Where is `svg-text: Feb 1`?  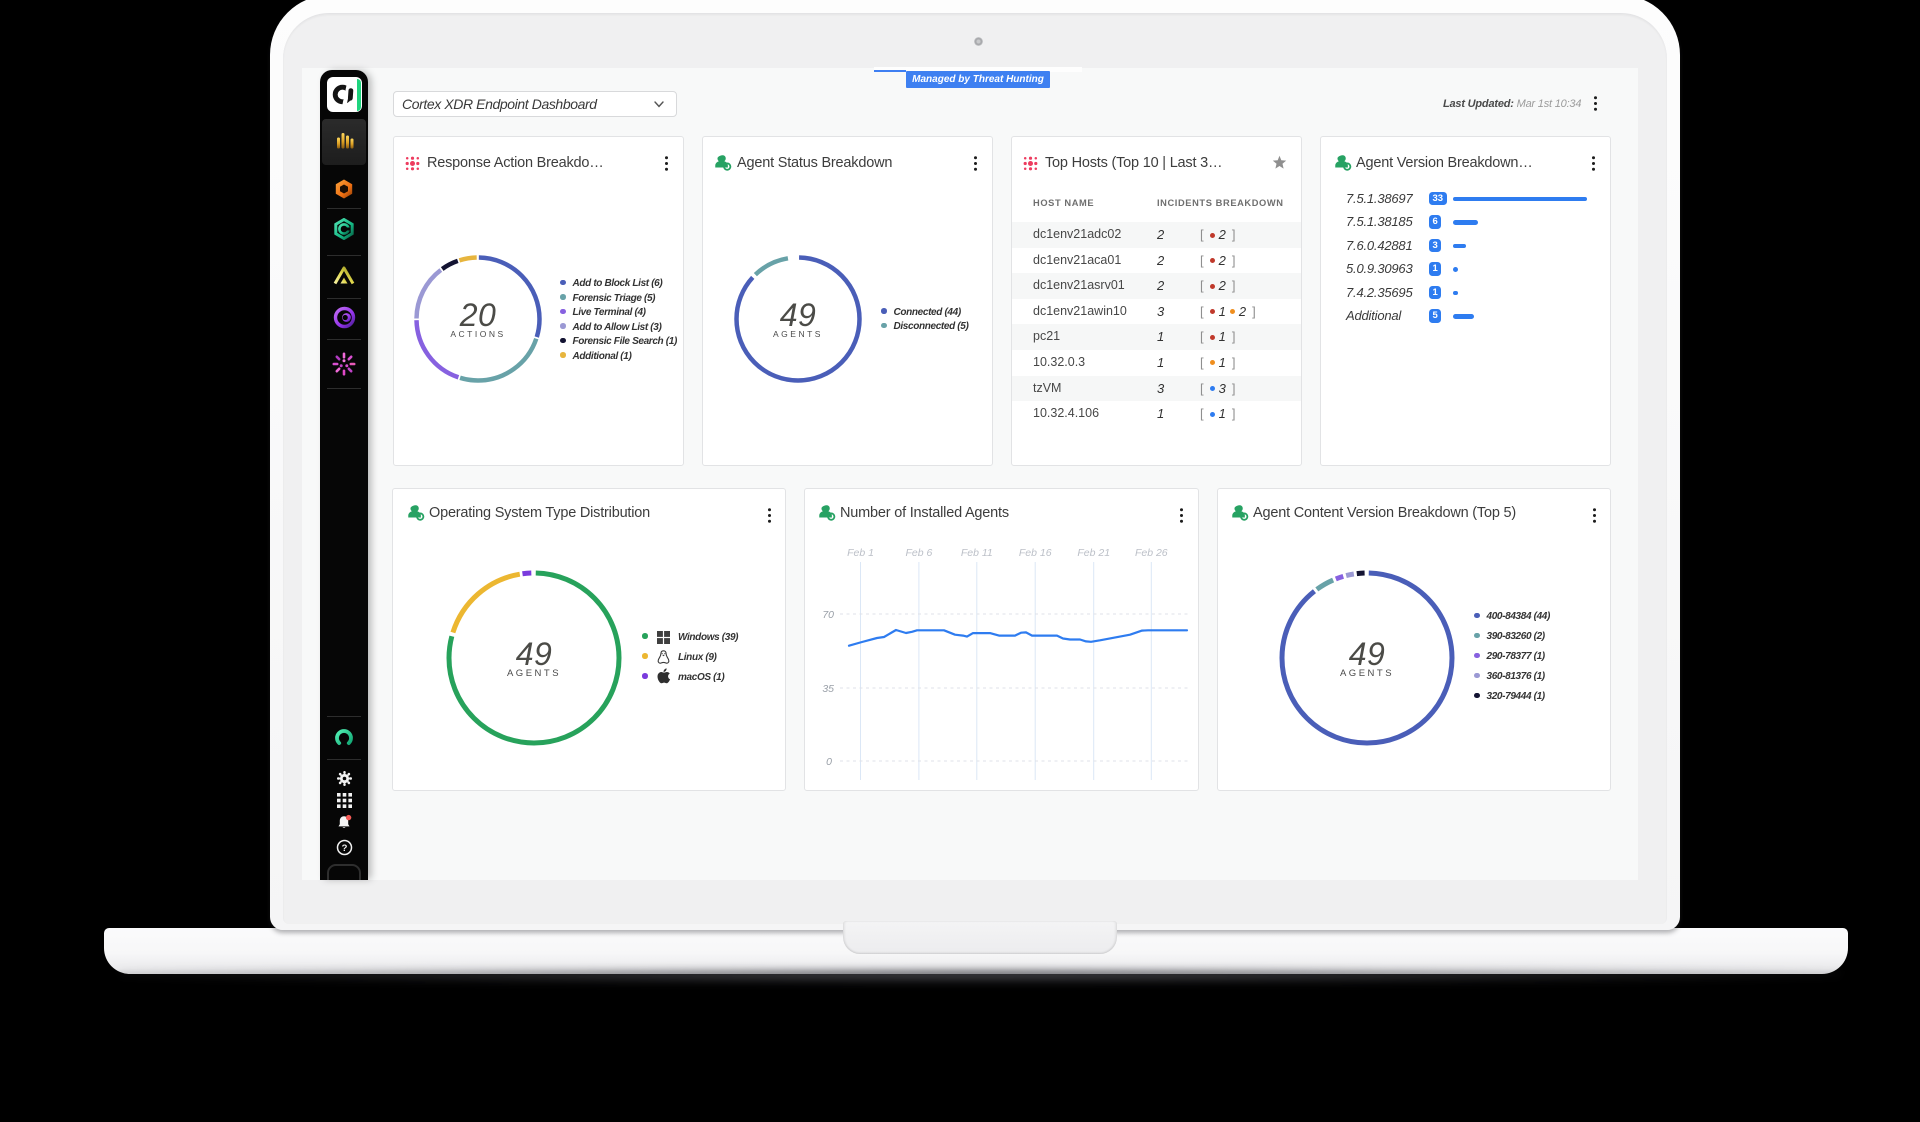 svg-text: Feb 1 is located at coordinates (860, 553).